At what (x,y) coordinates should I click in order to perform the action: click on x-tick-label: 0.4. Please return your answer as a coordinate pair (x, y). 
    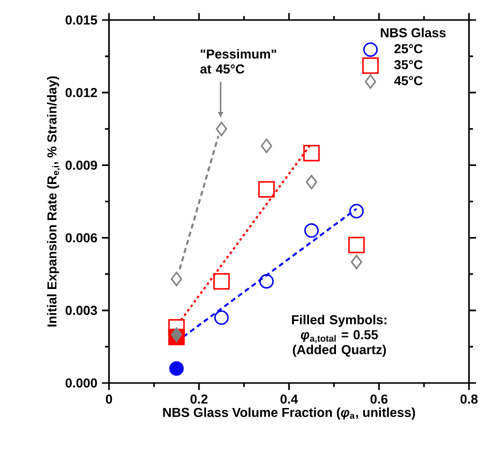
    Looking at the image, I should click on (289, 399).